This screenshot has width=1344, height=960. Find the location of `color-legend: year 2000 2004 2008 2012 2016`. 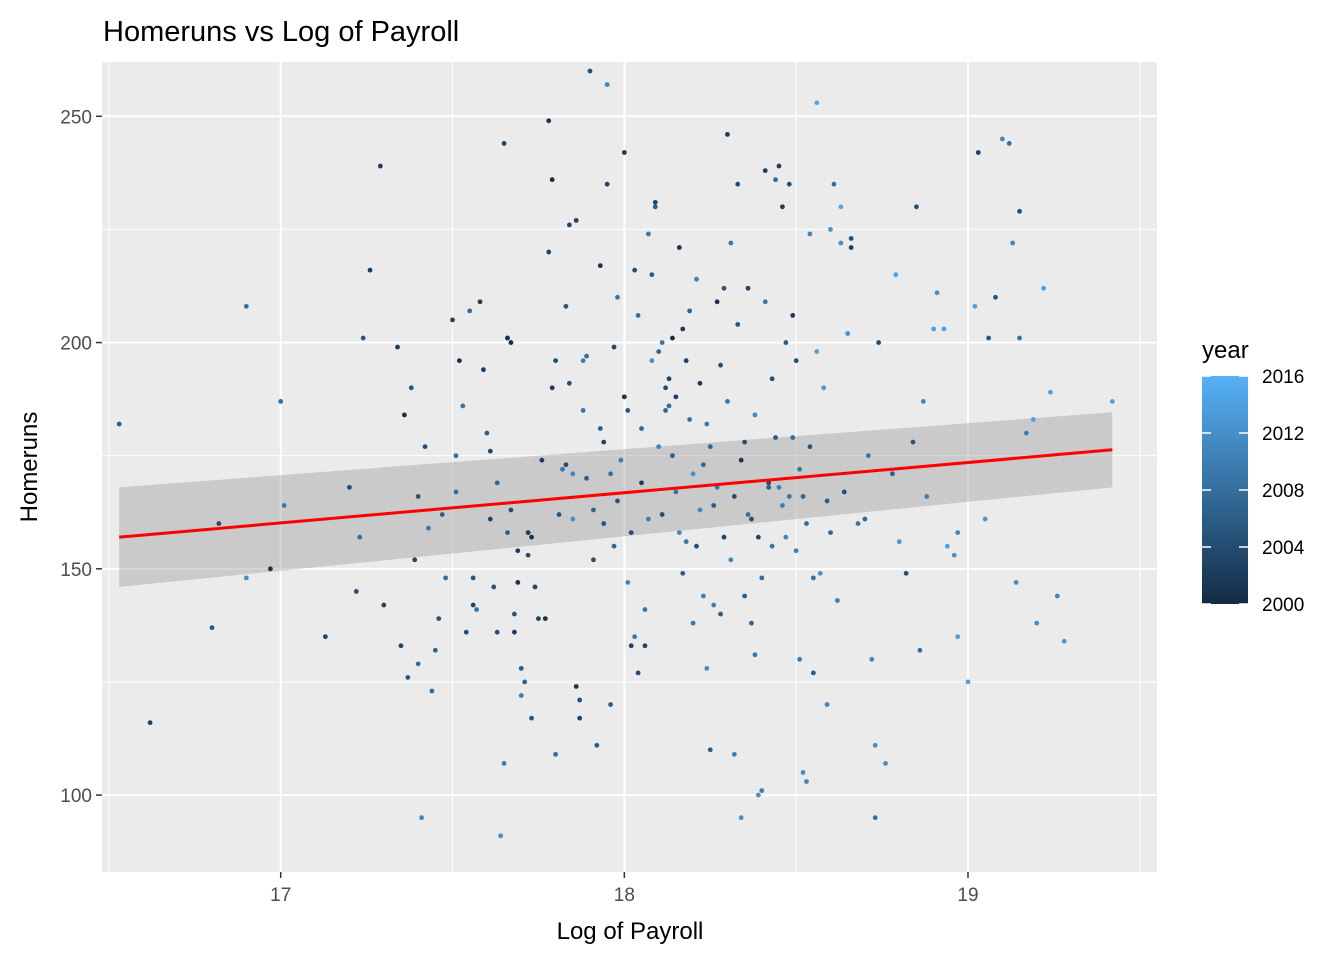

color-legend: year 2000 2004 2008 2012 2016 is located at coordinates (1253, 476).